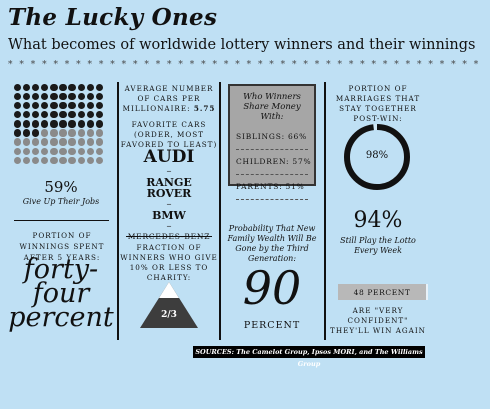  Describe the element at coordinates (378, 220) in the screenshot. I see `lotto-stat: 94%` at that location.